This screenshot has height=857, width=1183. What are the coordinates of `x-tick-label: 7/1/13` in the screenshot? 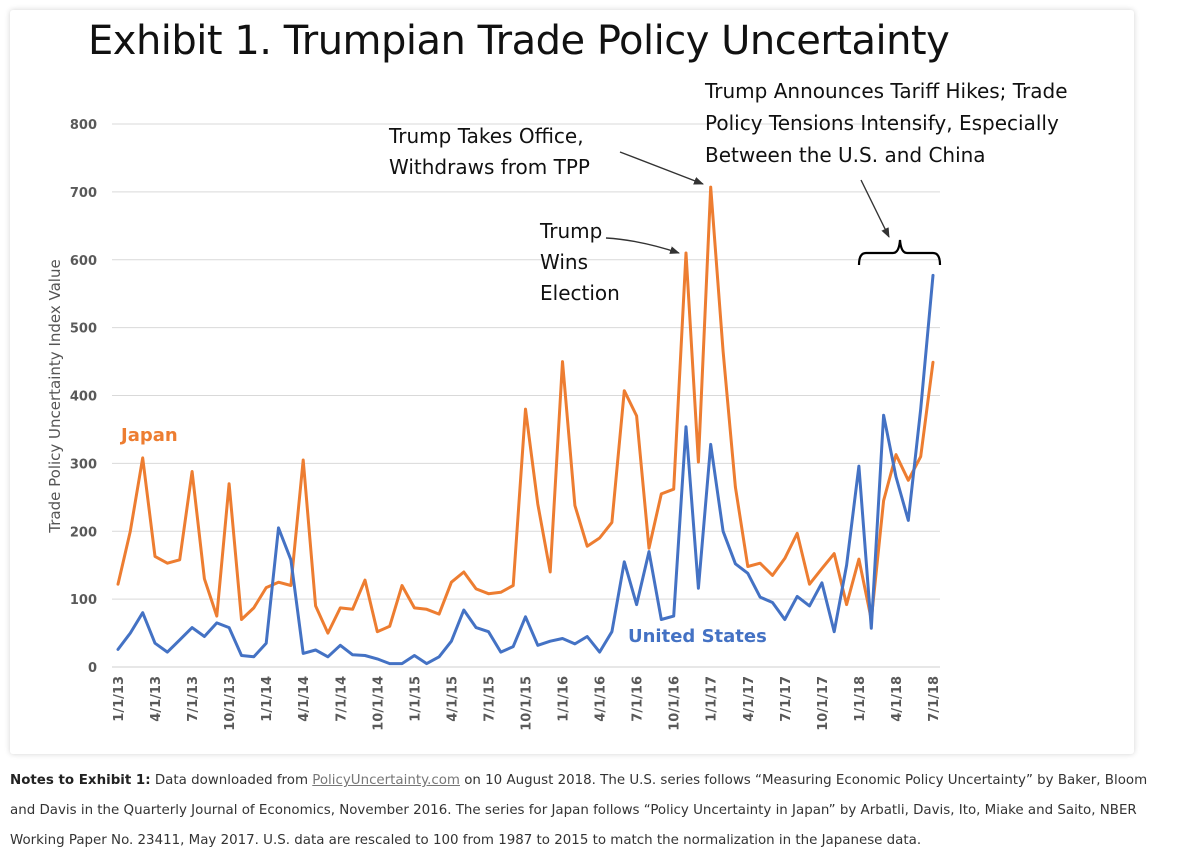 It's located at (193, 699).